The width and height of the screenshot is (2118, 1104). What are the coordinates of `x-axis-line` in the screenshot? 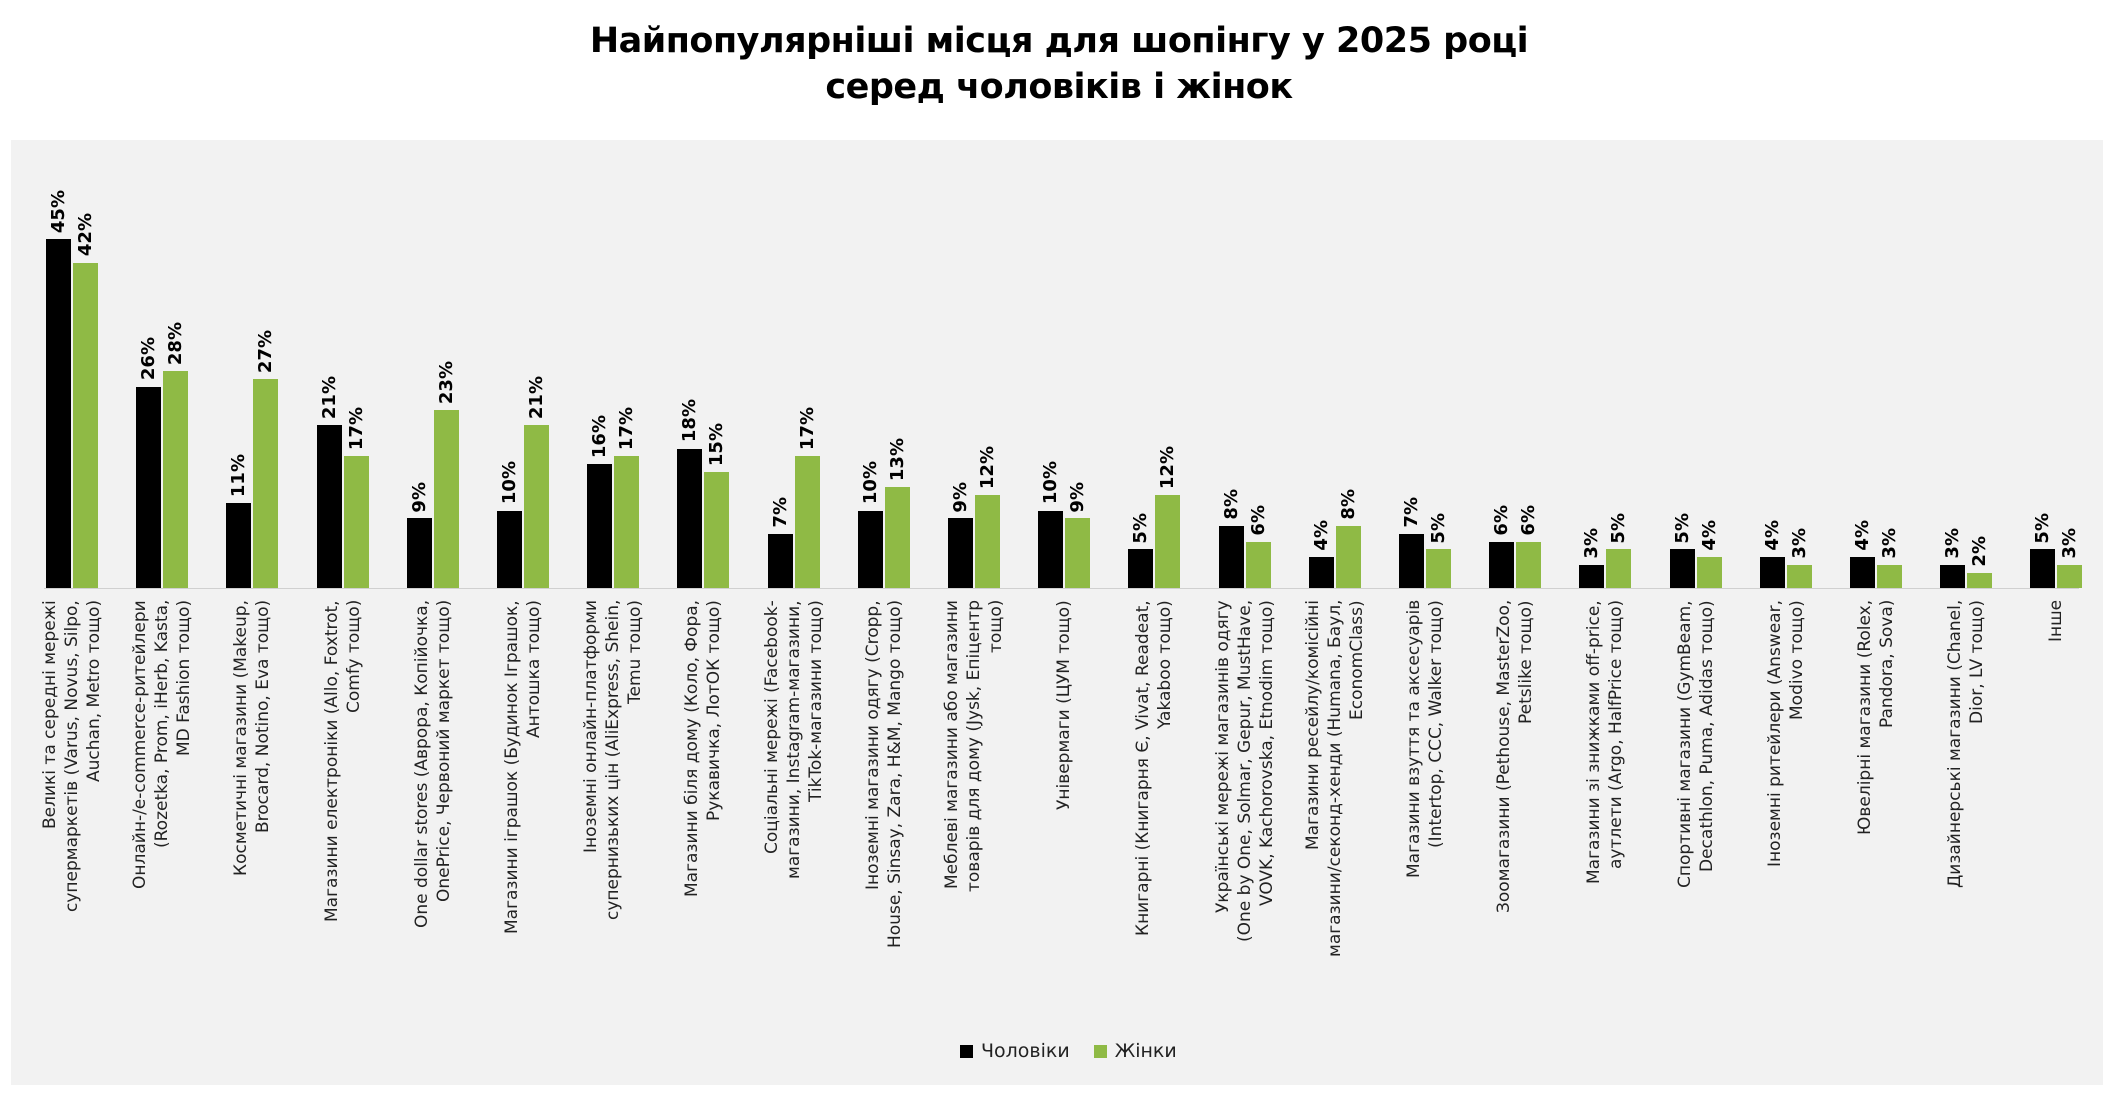 It's located at (1061, 588).